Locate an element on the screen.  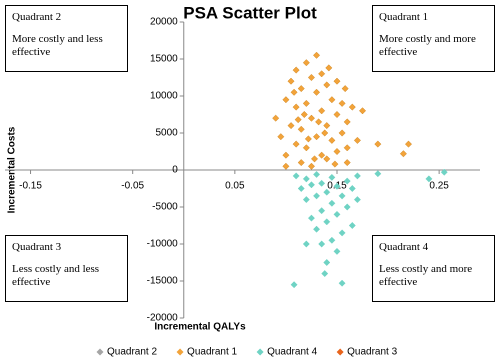
x-axis-label: Incremental QALYs is located at coordinates (200, 327).